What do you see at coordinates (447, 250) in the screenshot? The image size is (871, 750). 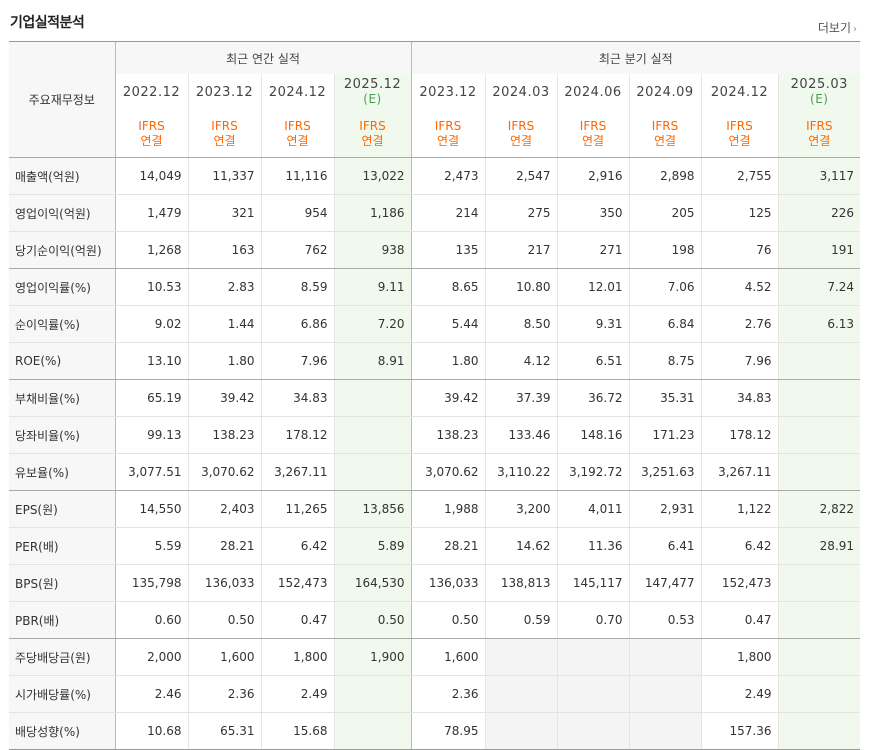 I see `value-cell: 135` at bounding box center [447, 250].